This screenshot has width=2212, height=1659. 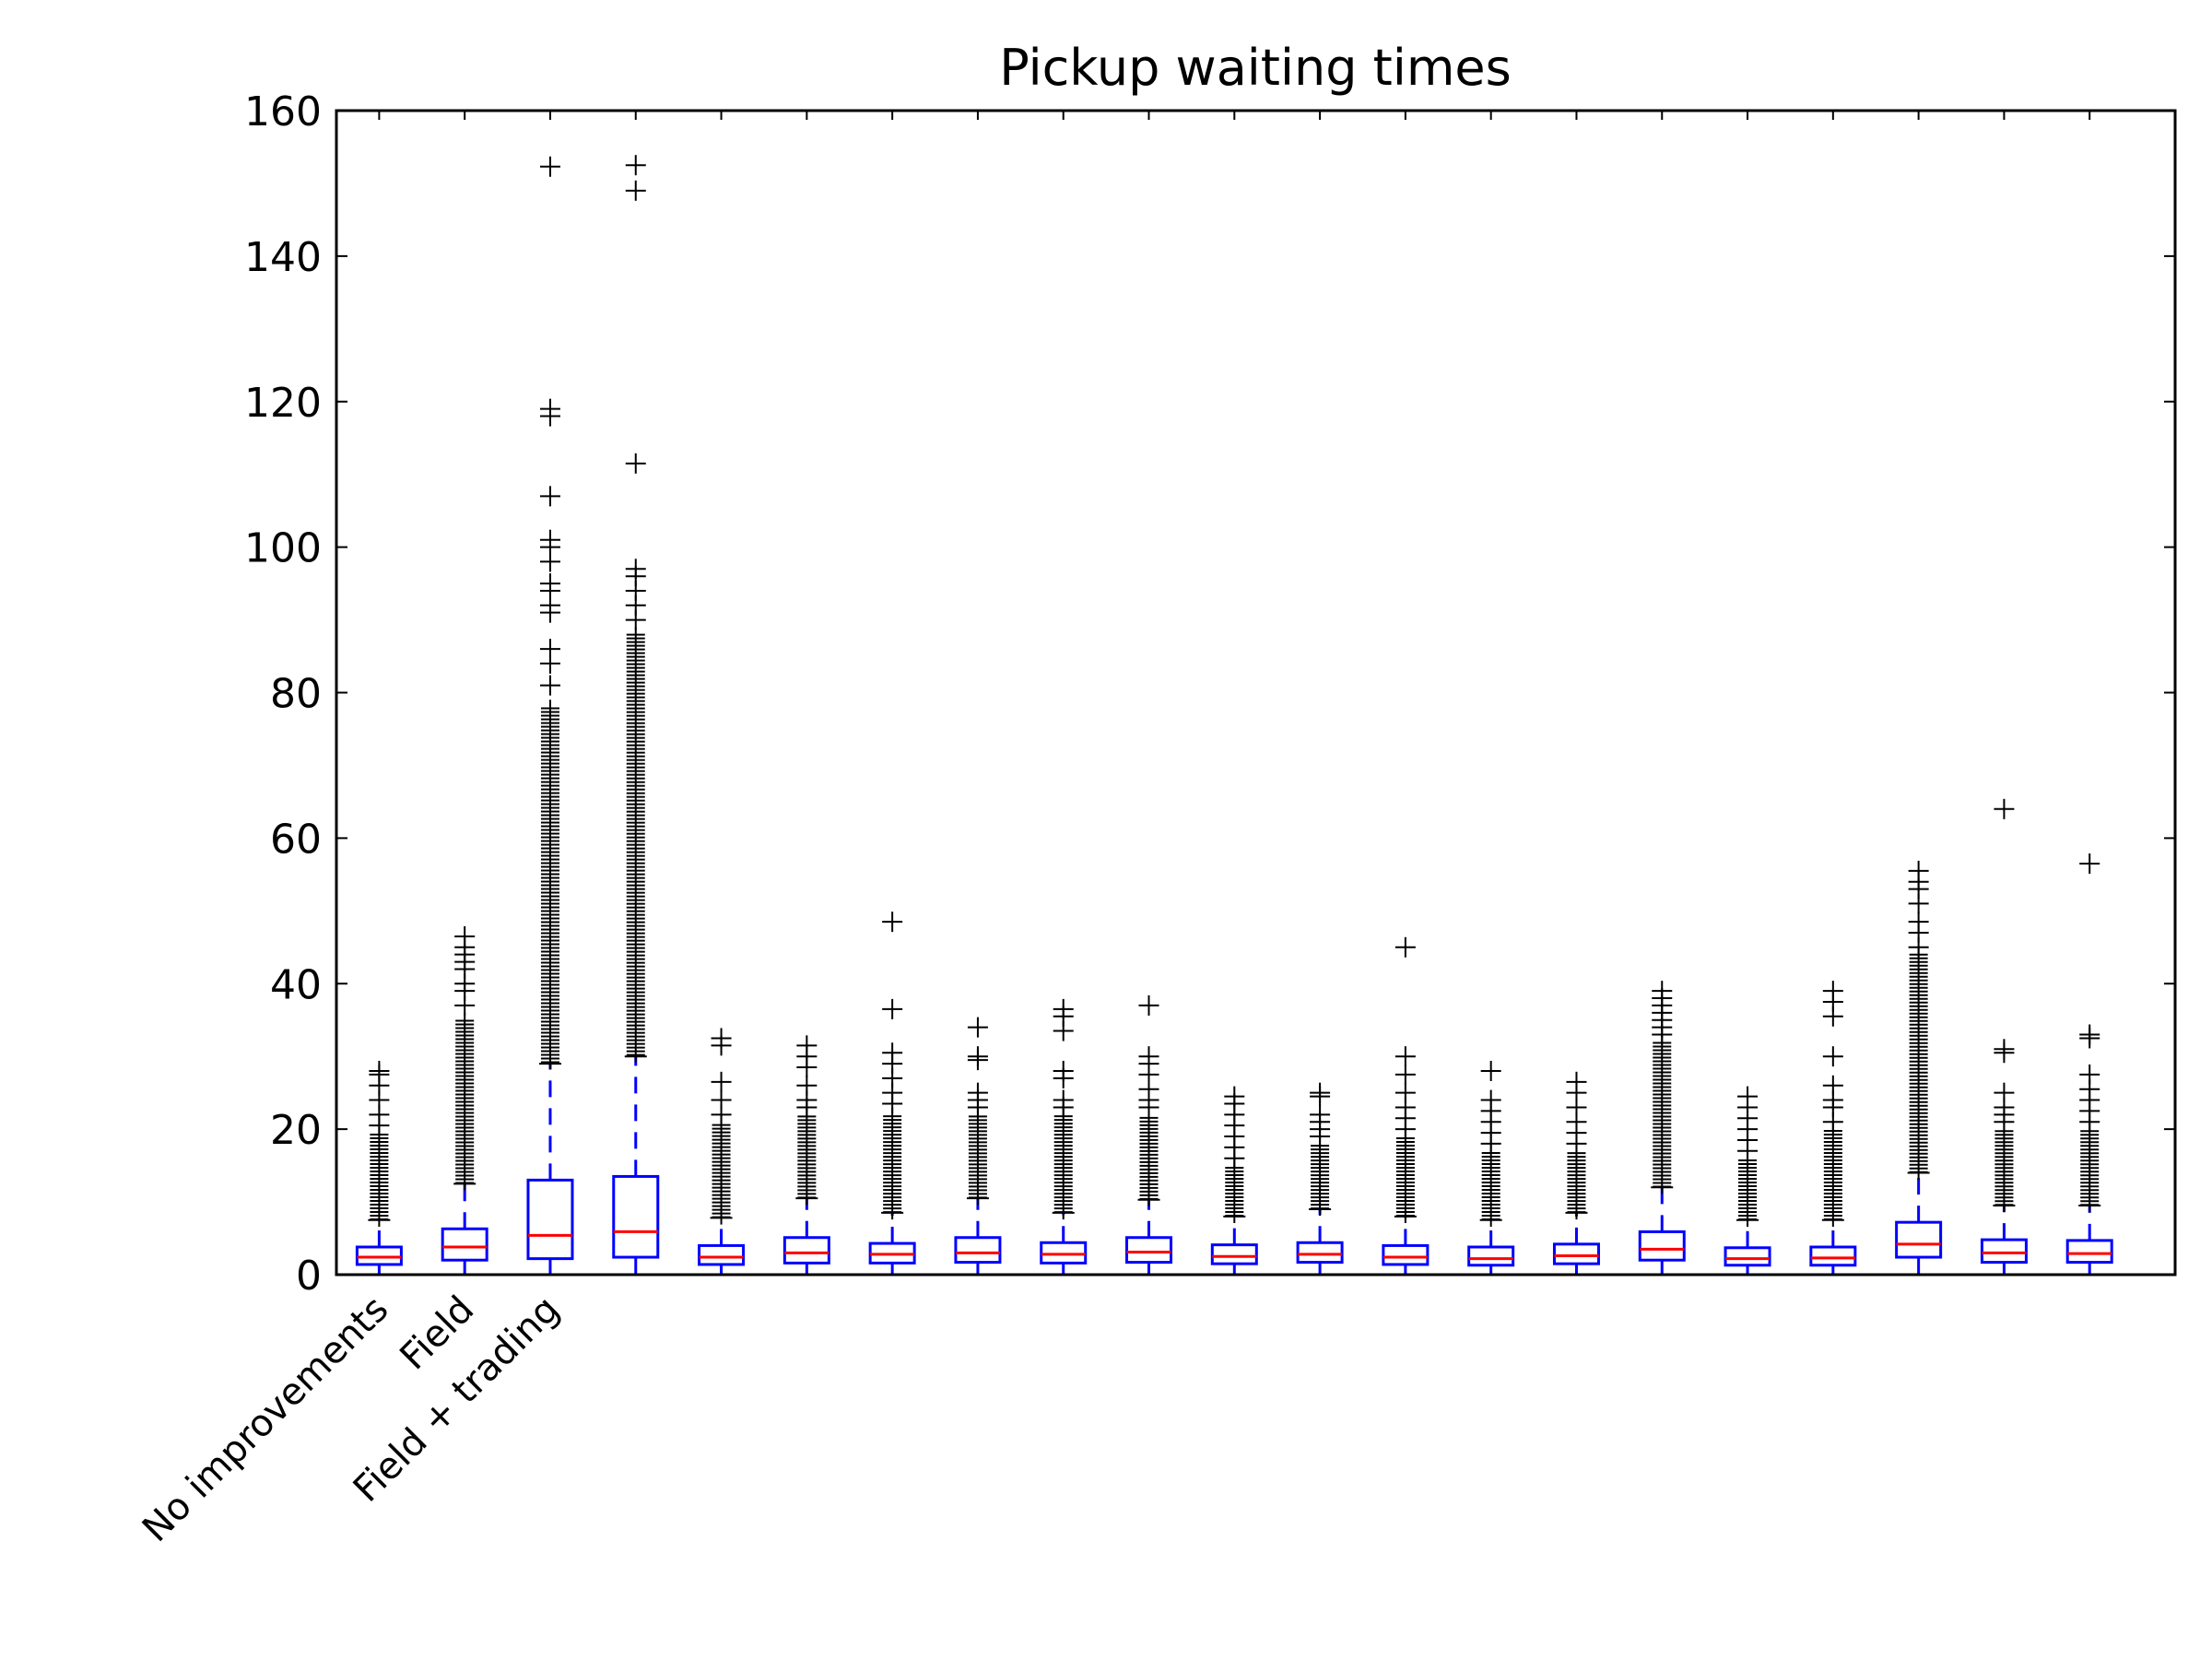 I want to click on y-tick-label: 0, so click(x=309, y=1276).